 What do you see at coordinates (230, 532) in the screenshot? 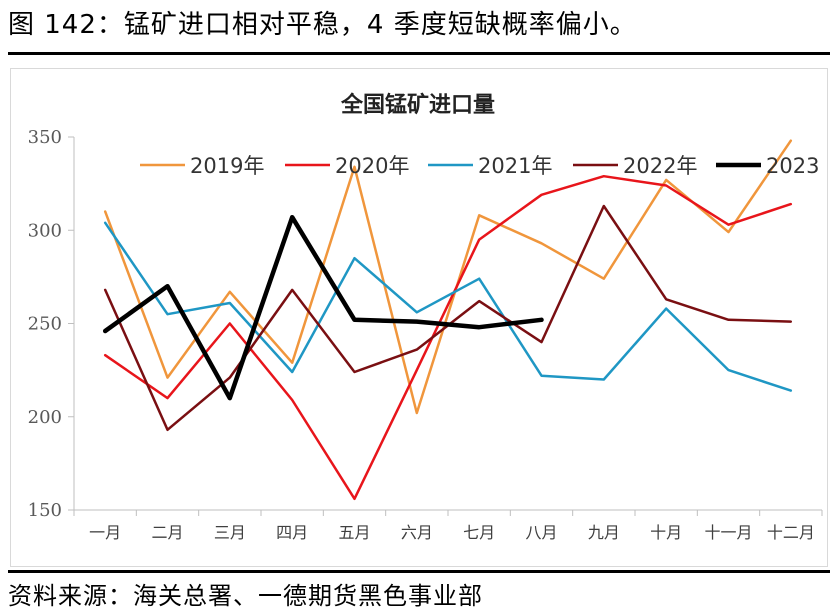
I see `x-tick-label: 三月` at bounding box center [230, 532].